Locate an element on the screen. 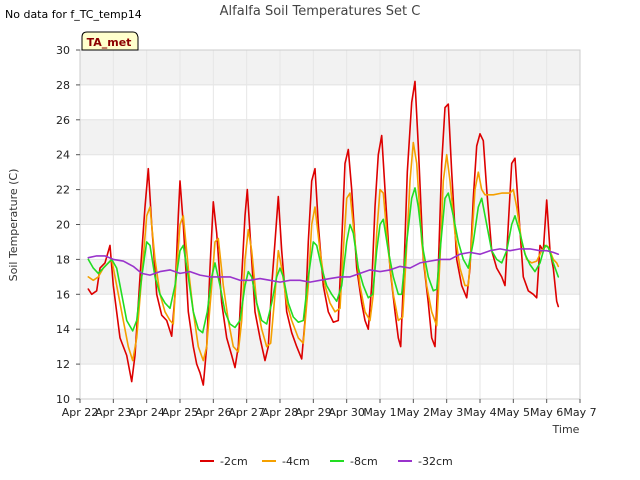 The width and height of the screenshot is (640, 480). x-tick-label: Apr 29 is located at coordinates (313, 412).